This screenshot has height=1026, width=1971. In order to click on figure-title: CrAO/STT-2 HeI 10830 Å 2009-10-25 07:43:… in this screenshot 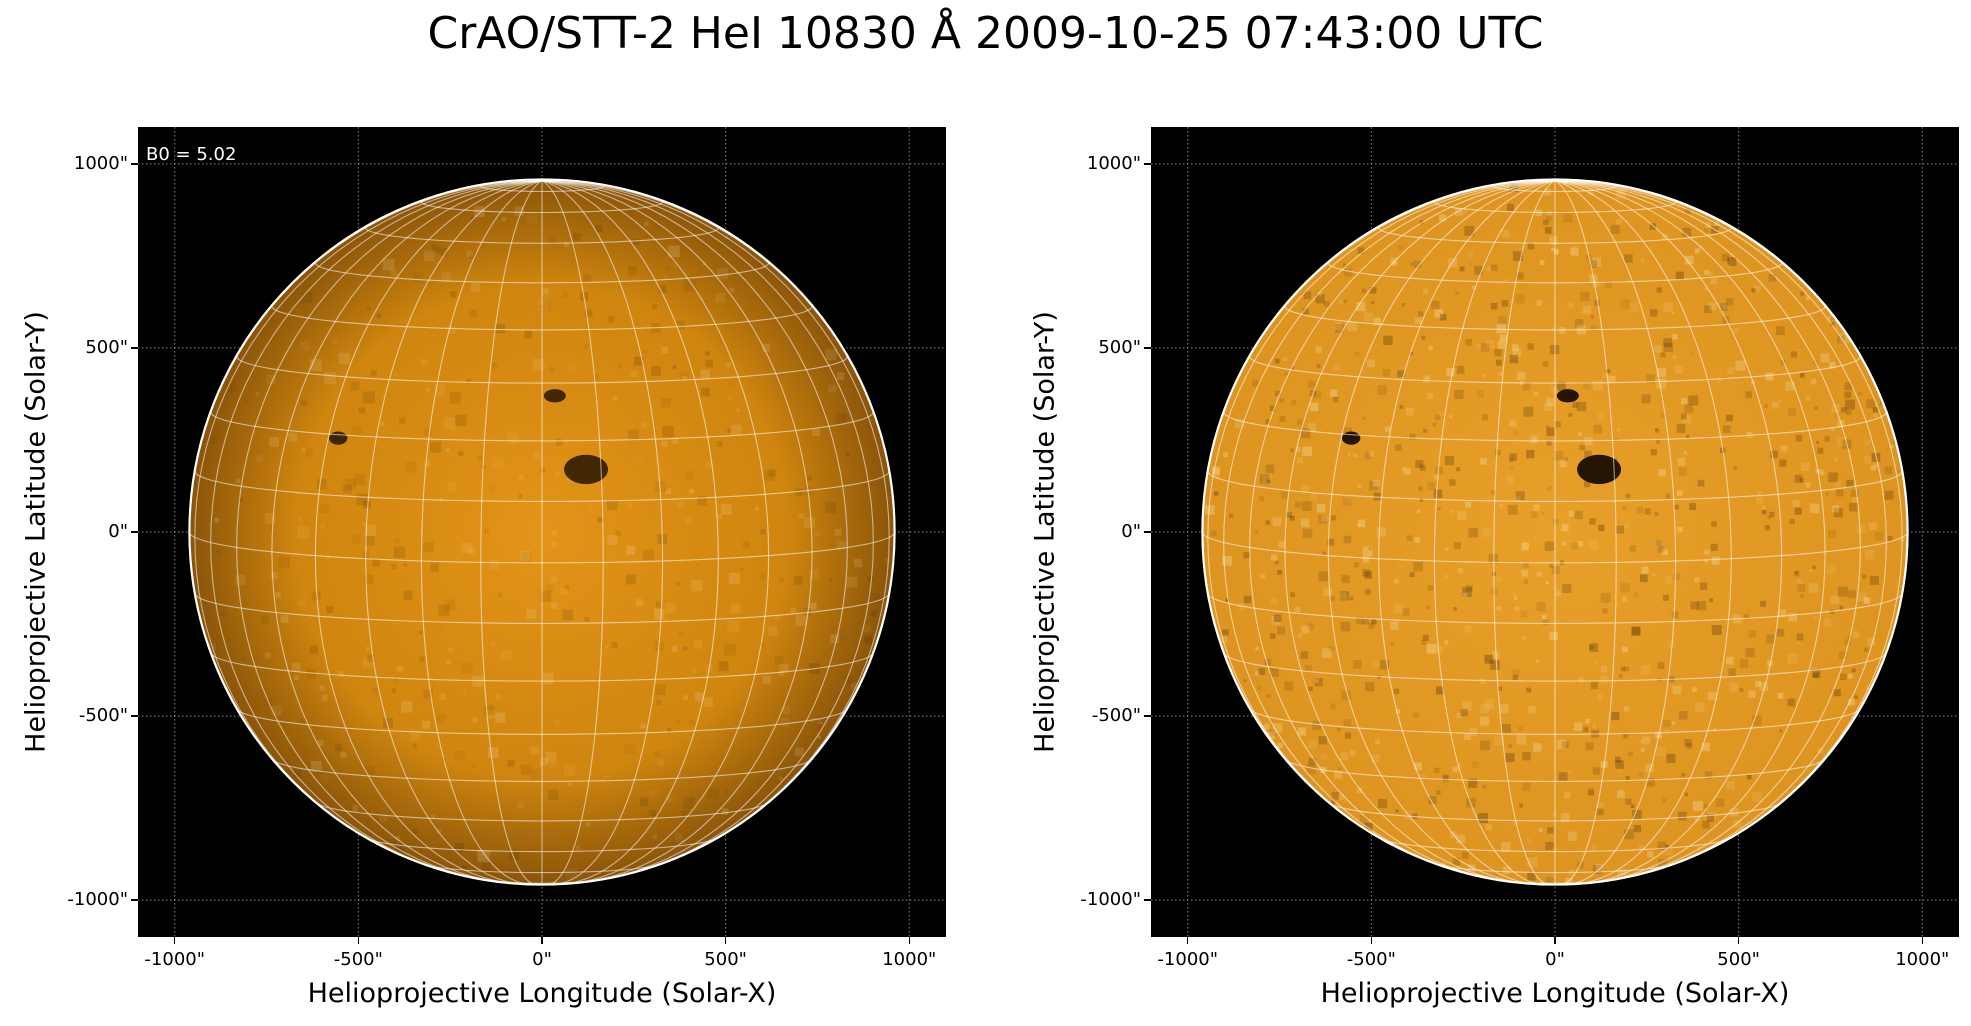, I will do `click(985, 33)`.